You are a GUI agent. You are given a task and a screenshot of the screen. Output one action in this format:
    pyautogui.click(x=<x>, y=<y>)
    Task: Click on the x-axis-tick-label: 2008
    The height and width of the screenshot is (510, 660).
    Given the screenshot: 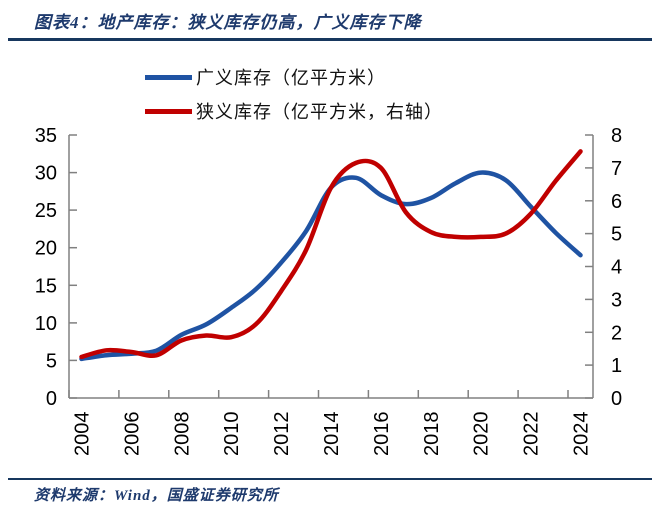 What is the action you would take?
    pyautogui.click(x=182, y=434)
    